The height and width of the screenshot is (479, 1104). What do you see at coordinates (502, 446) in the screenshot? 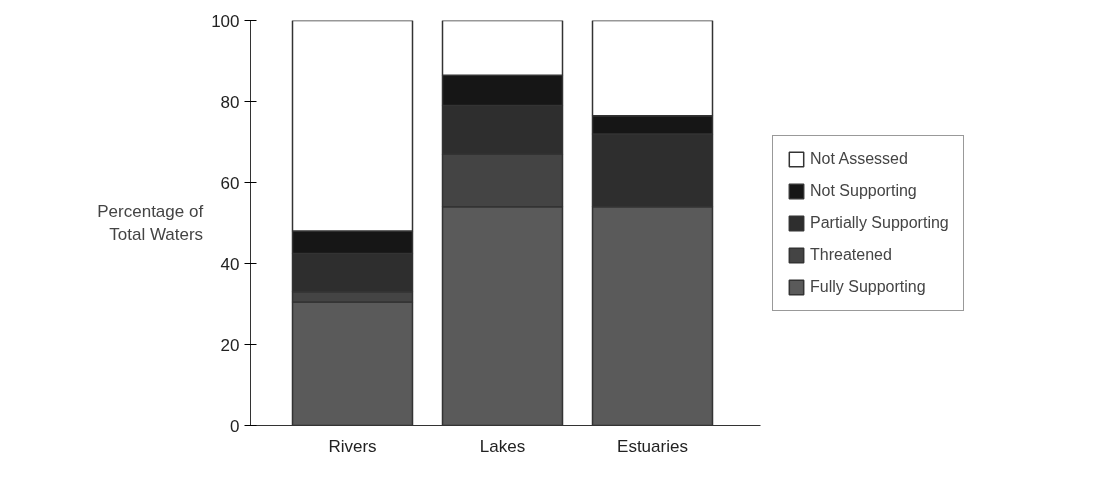
I see `x-tick-label: Lakes` at bounding box center [502, 446].